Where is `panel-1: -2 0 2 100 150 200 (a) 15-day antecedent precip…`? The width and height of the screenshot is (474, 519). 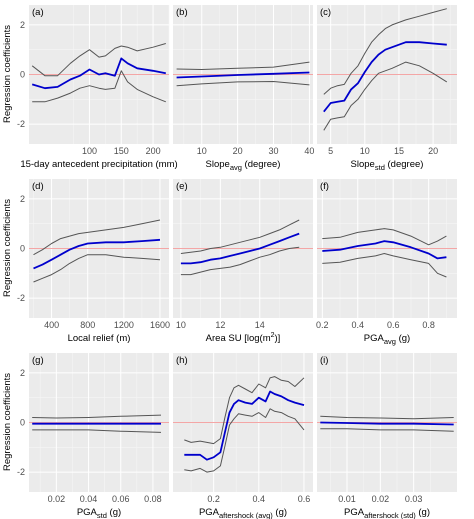
panel-1: -2 0 2 100 150 200 (a) 15-day antecedent precip… is located at coordinates (97, 87).